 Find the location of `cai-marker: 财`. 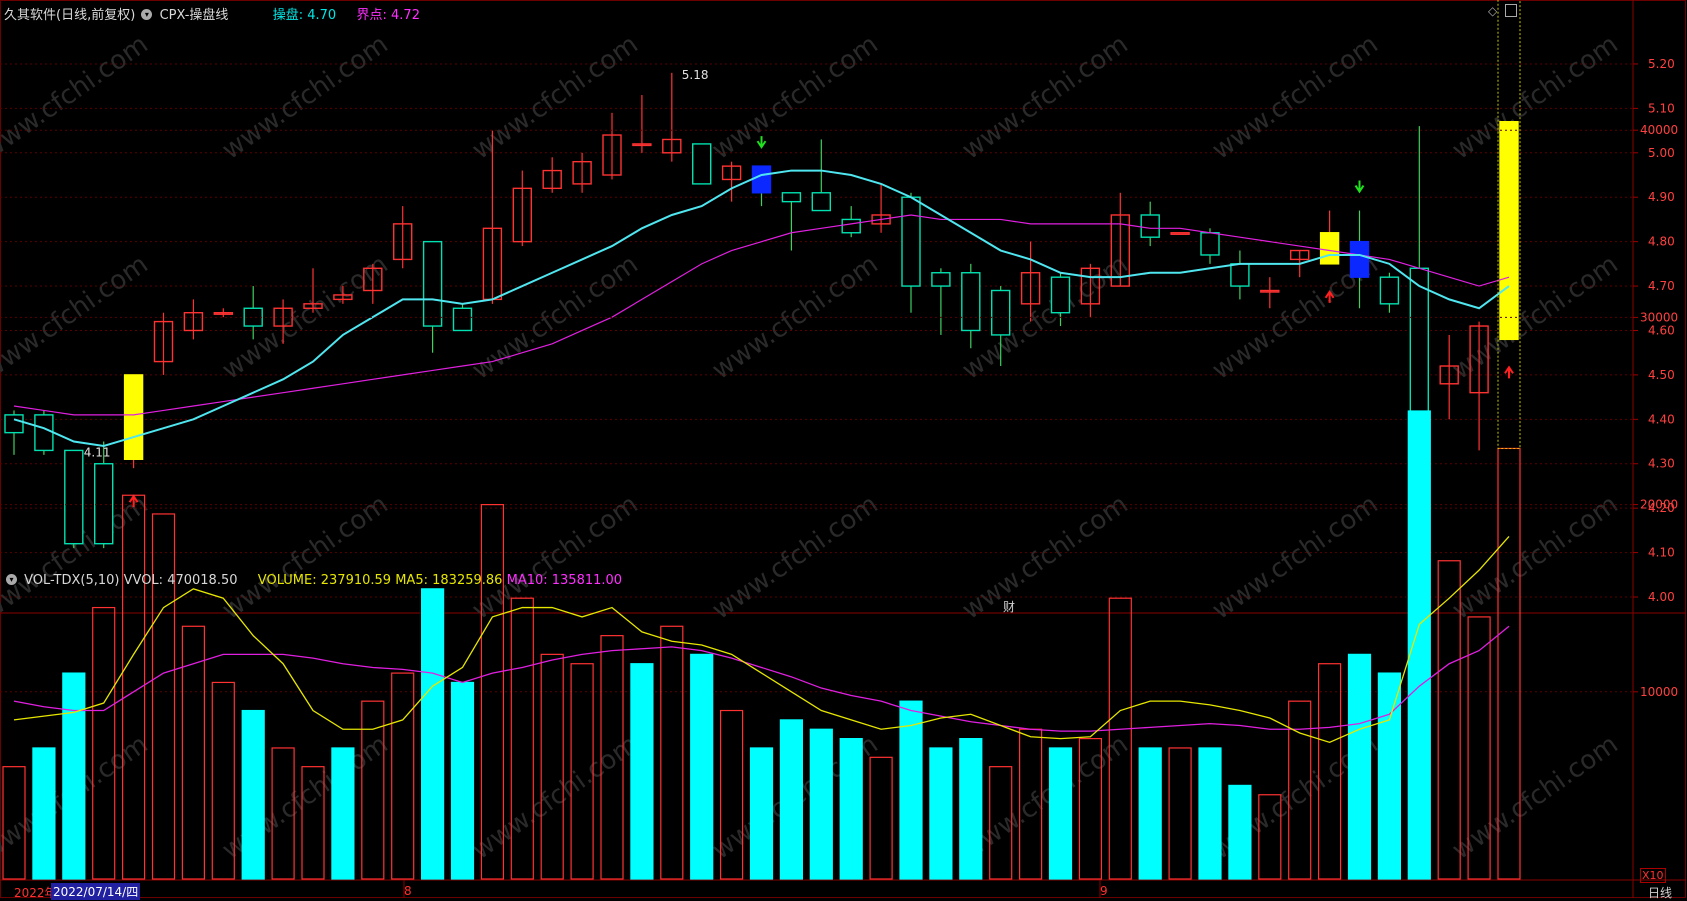

cai-marker: 财 is located at coordinates (1009, 607).